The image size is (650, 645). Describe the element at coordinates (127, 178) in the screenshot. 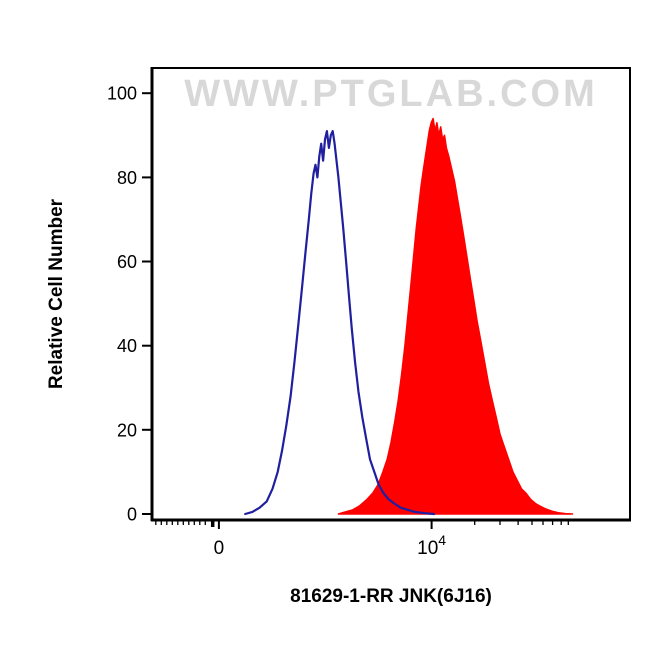

I see `y-tick-label: 80` at that location.